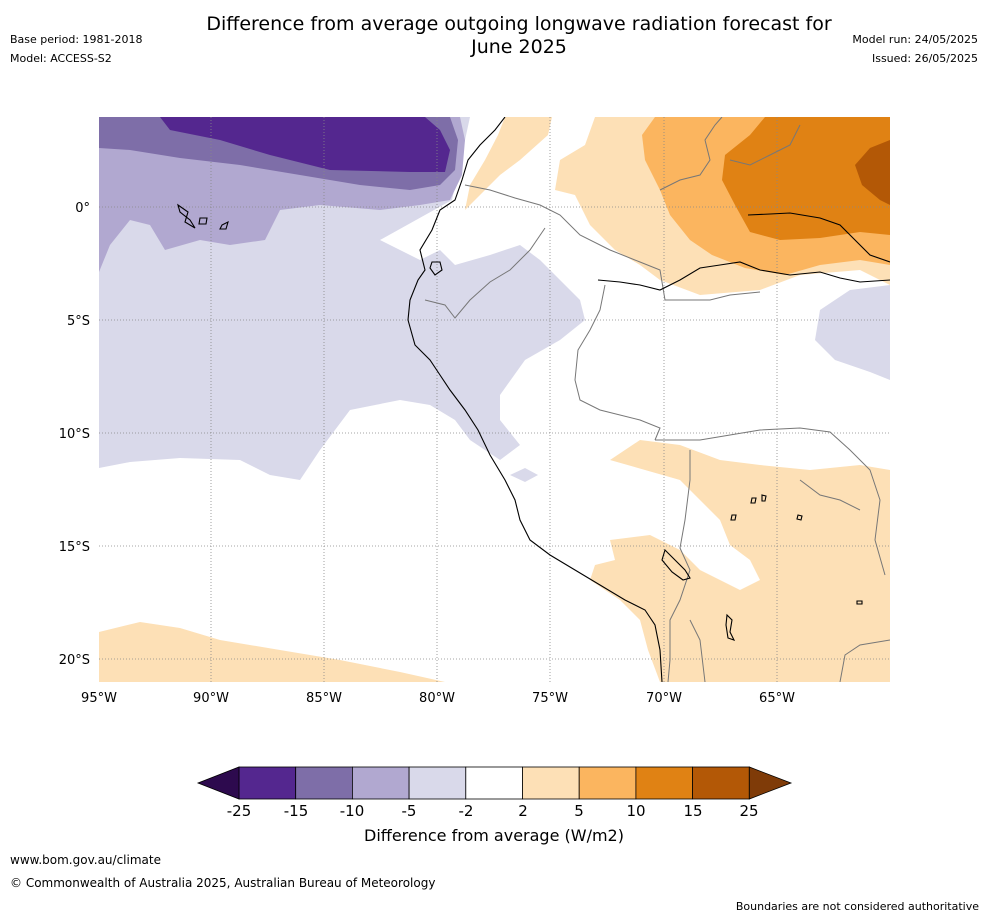  Describe the element at coordinates (99, 698) in the screenshot. I see `lon-label: 95°W` at that location.